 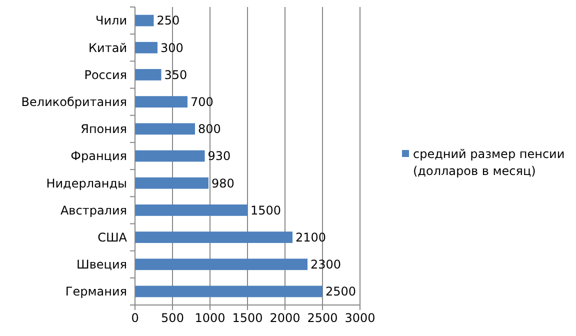 What do you see at coordinates (223, 183) in the screenshot?
I see `data-label: 980` at bounding box center [223, 183].